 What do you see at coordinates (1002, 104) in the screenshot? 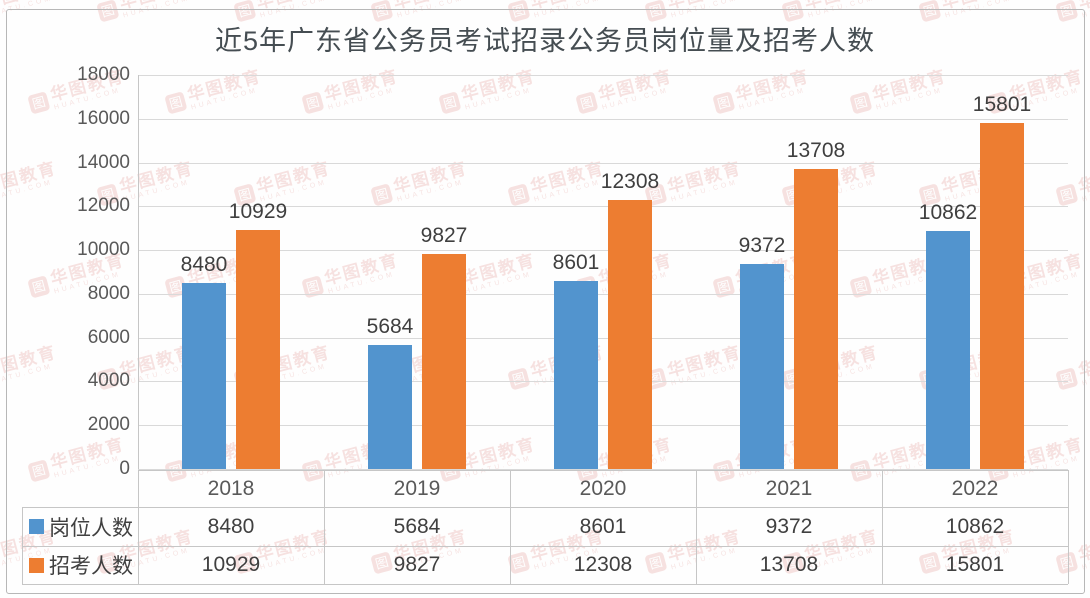
I see `bar-value-applicants-2022: 15801` at bounding box center [1002, 104].